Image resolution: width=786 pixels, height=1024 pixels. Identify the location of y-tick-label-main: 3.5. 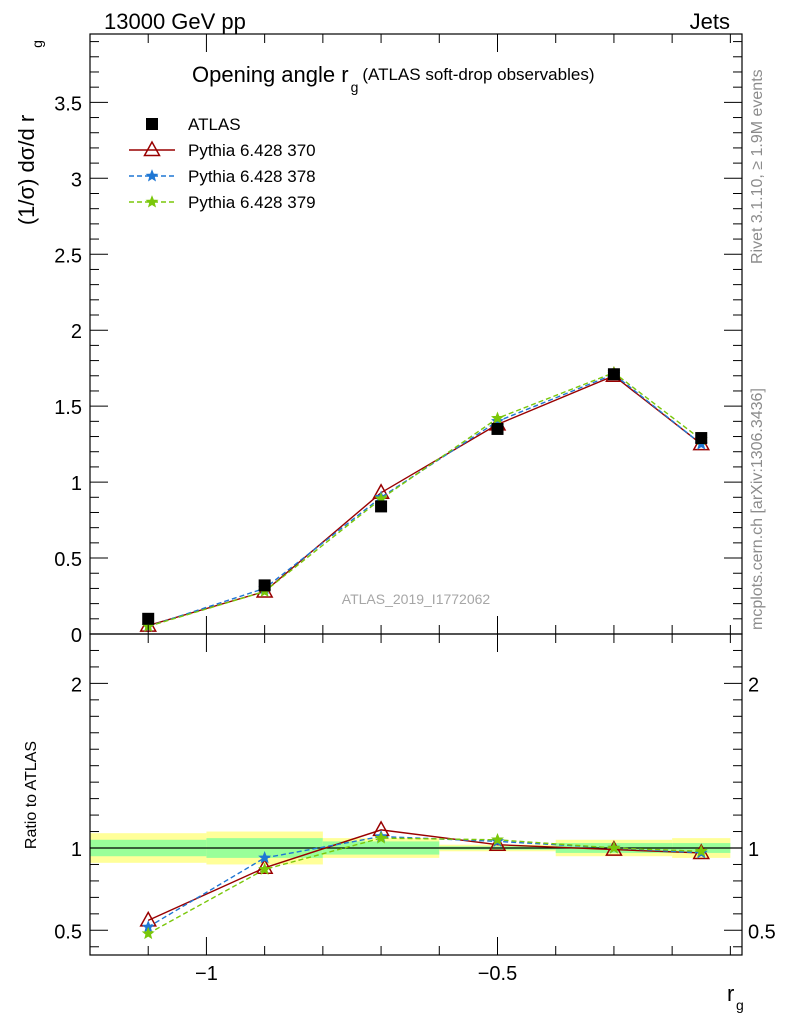
(68, 104).